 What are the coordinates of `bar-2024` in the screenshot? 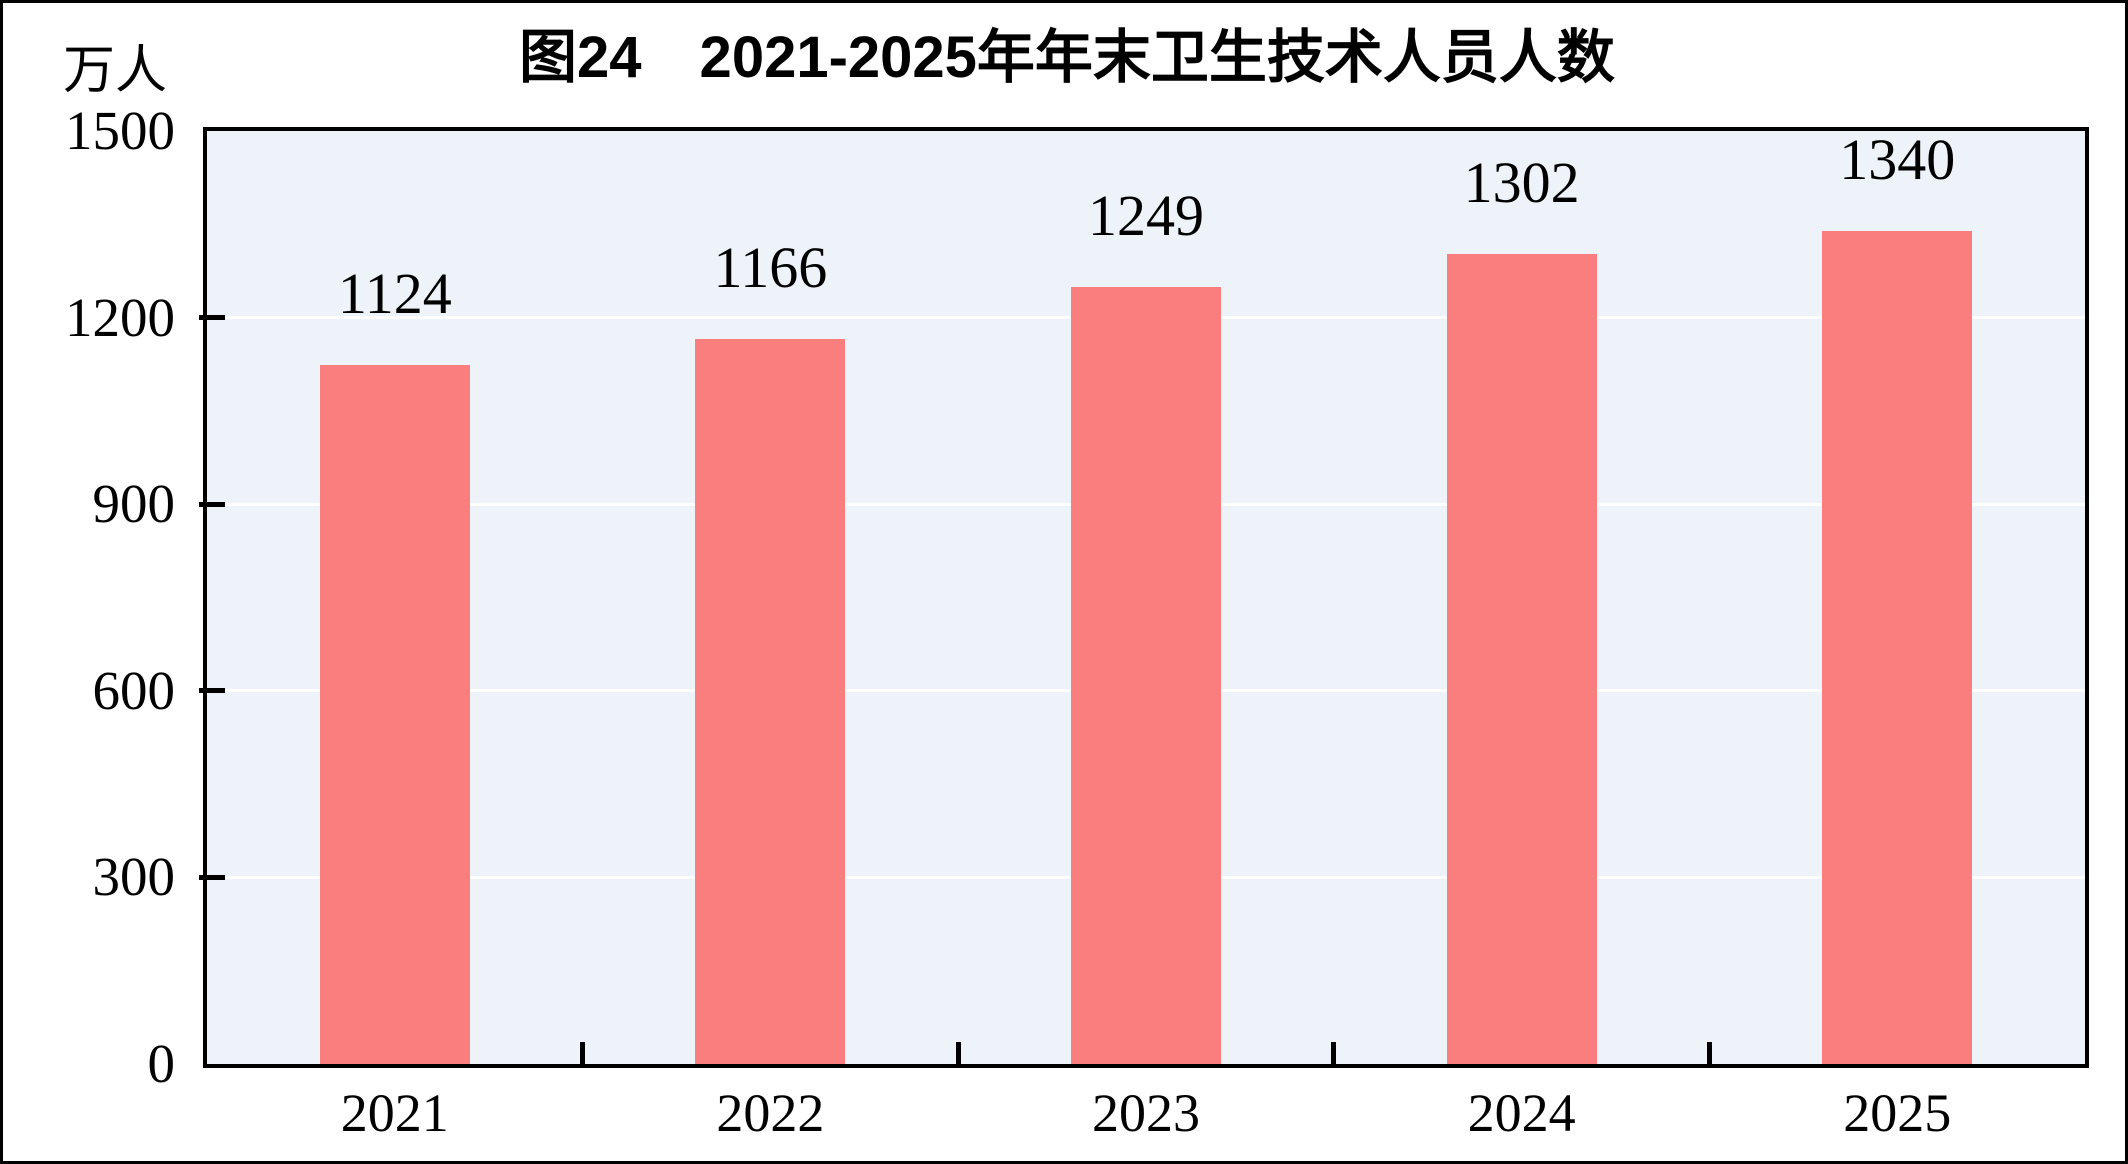 It's located at (1521, 659).